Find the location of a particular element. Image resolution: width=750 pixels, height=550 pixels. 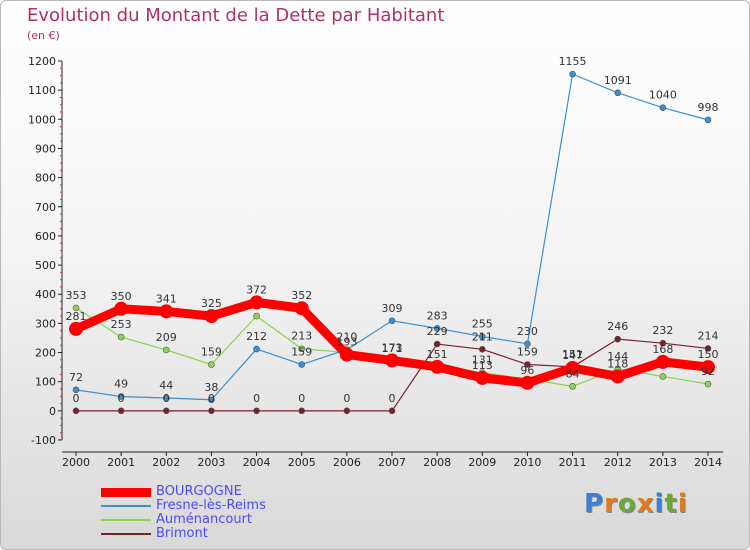

data-label: 113 is located at coordinates (482, 365).